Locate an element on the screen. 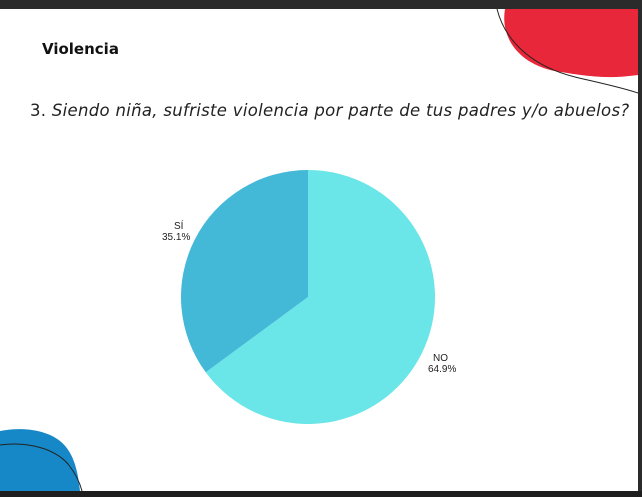 The width and height of the screenshot is (642, 497). decor-blob-blue is located at coordinates (40, 460).